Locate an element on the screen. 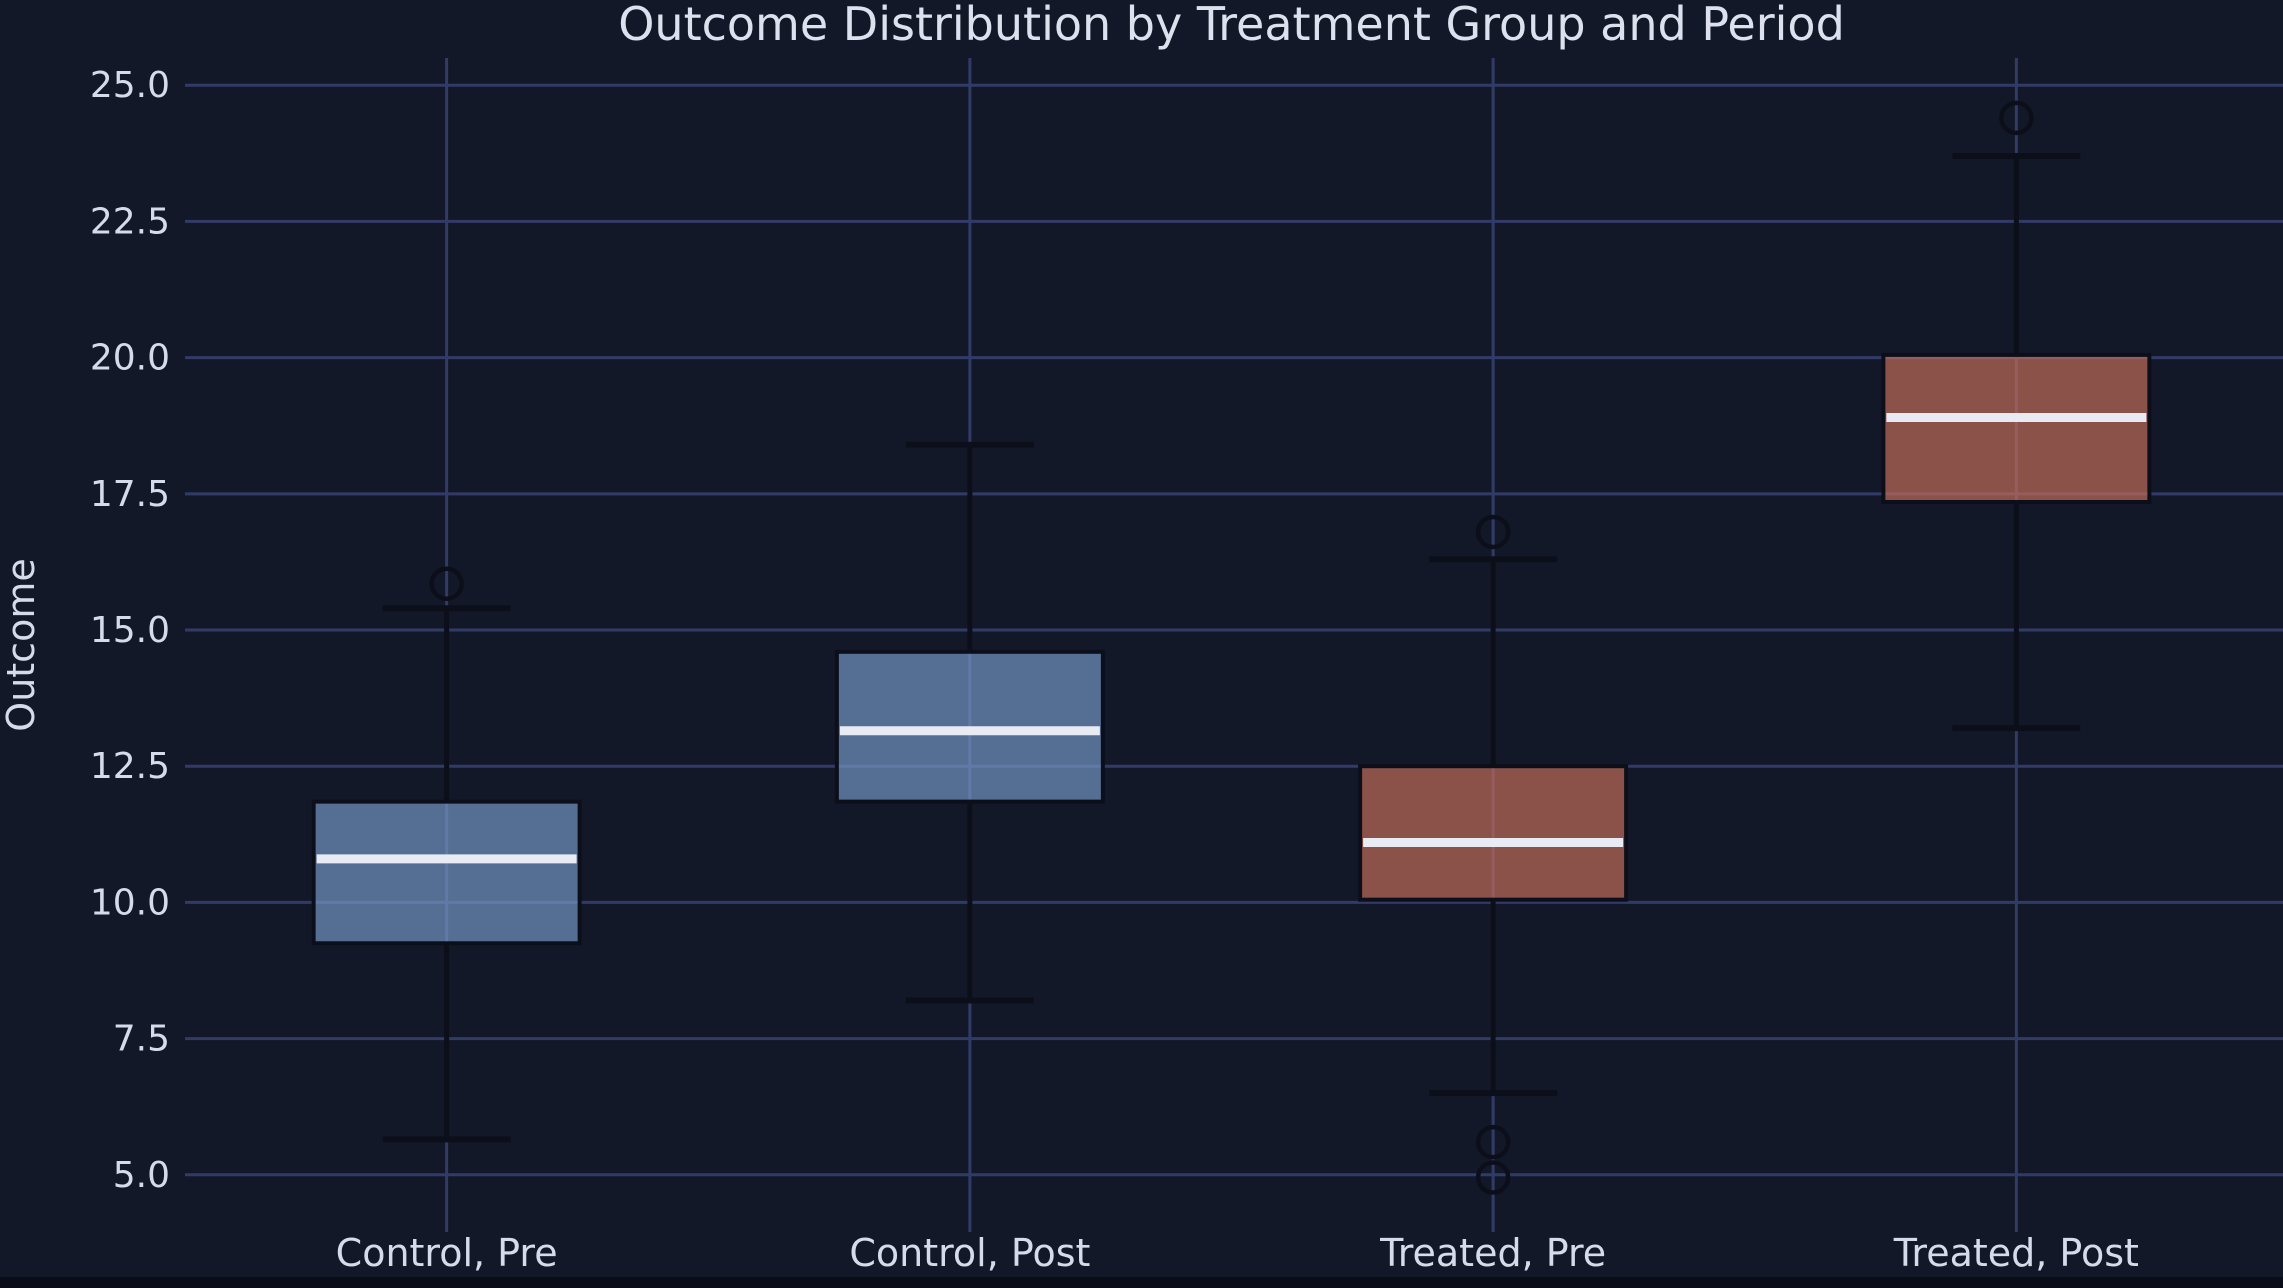  x-category-label: Treated, Pre is located at coordinates (1492, 1253).